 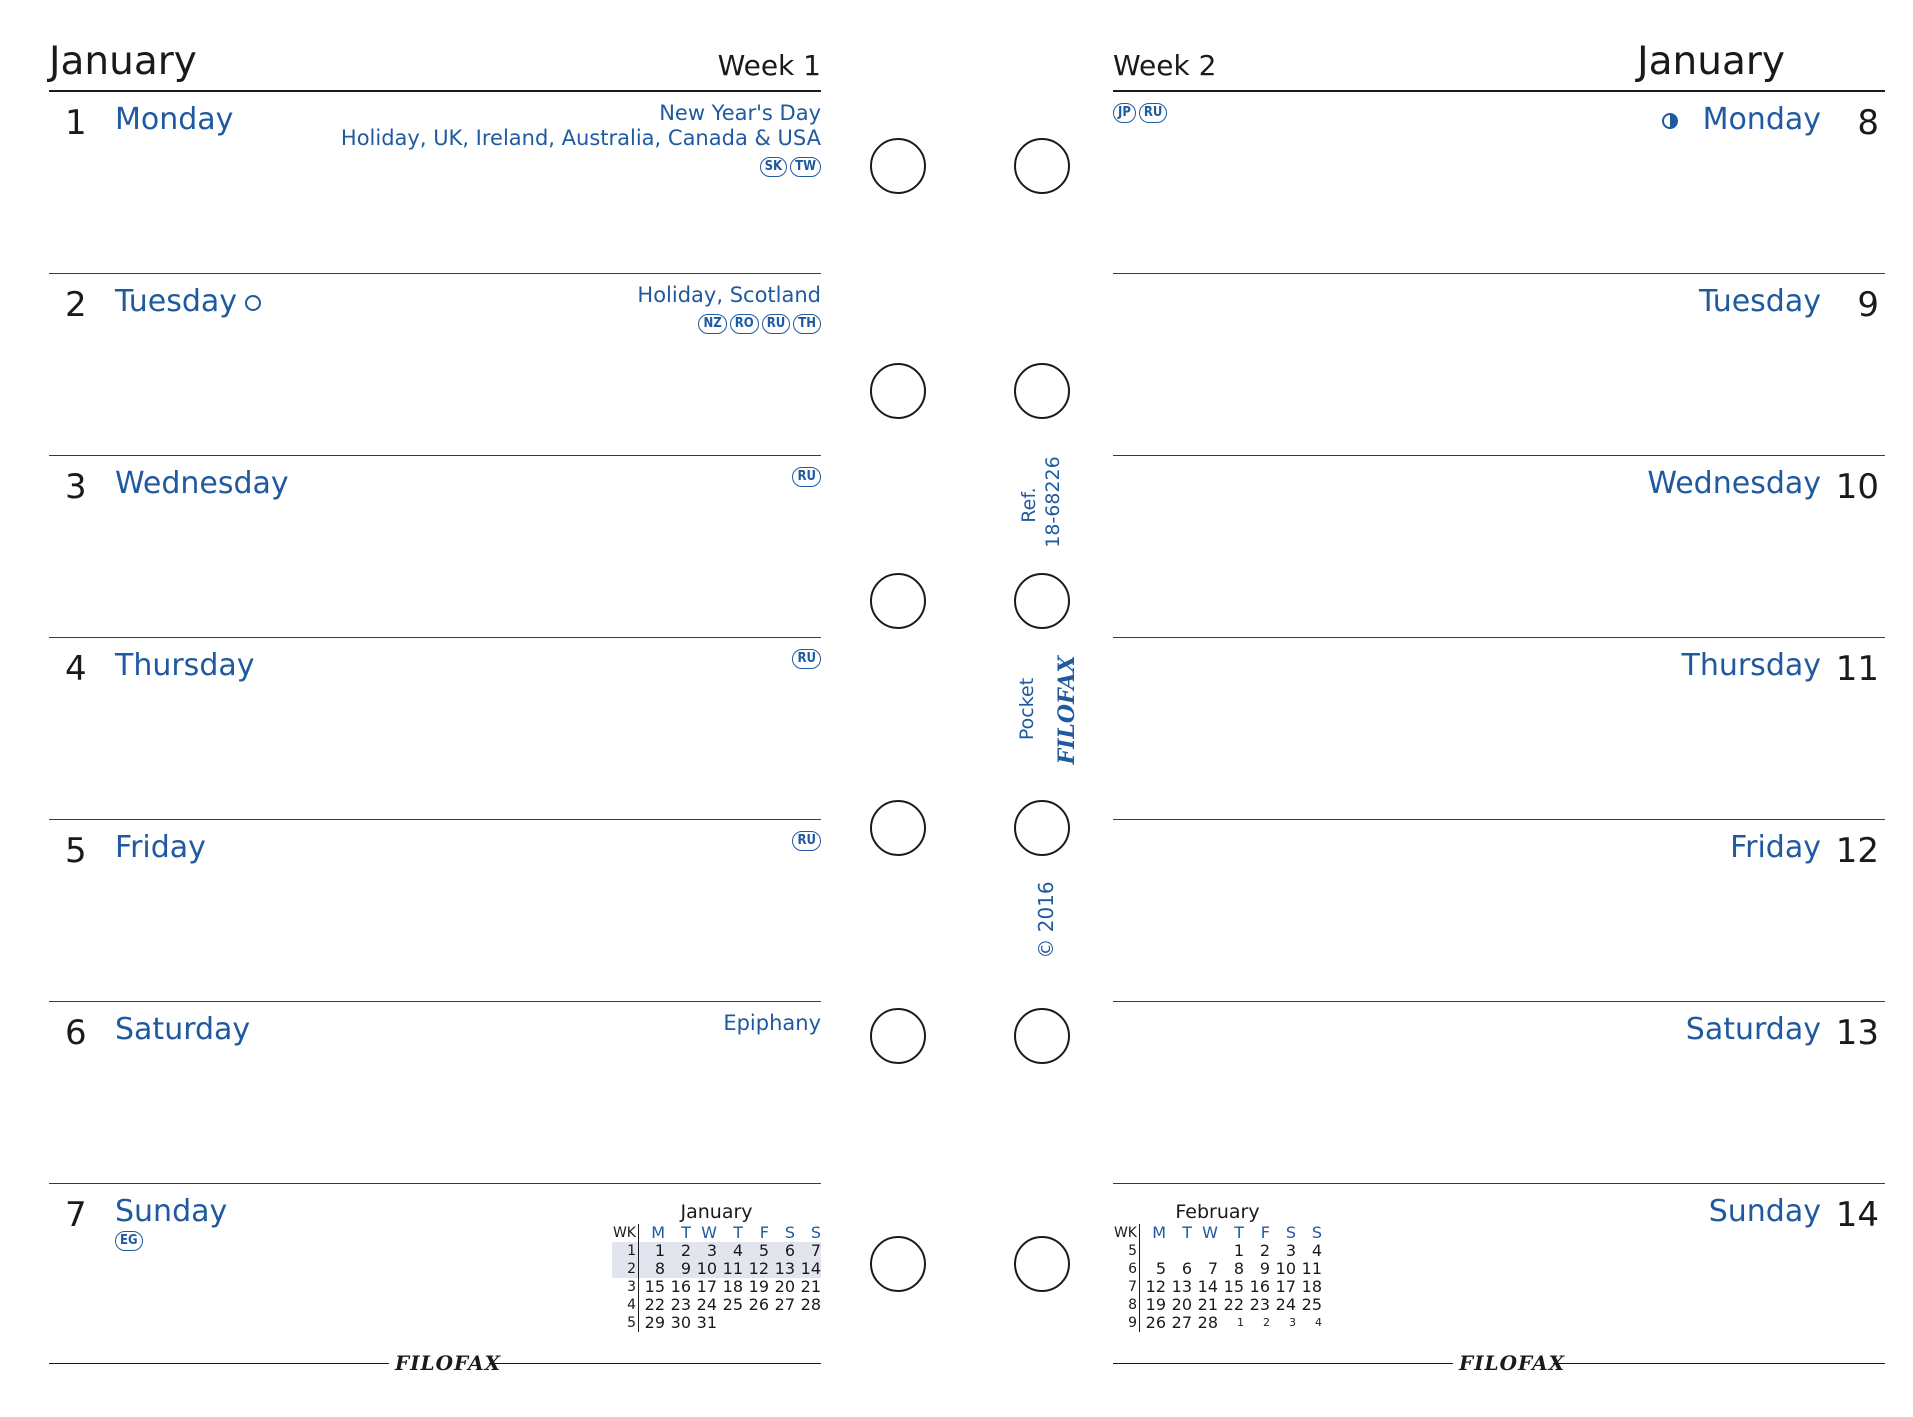 I want to click on day-name: Sunday, so click(x=1764, y=1211).